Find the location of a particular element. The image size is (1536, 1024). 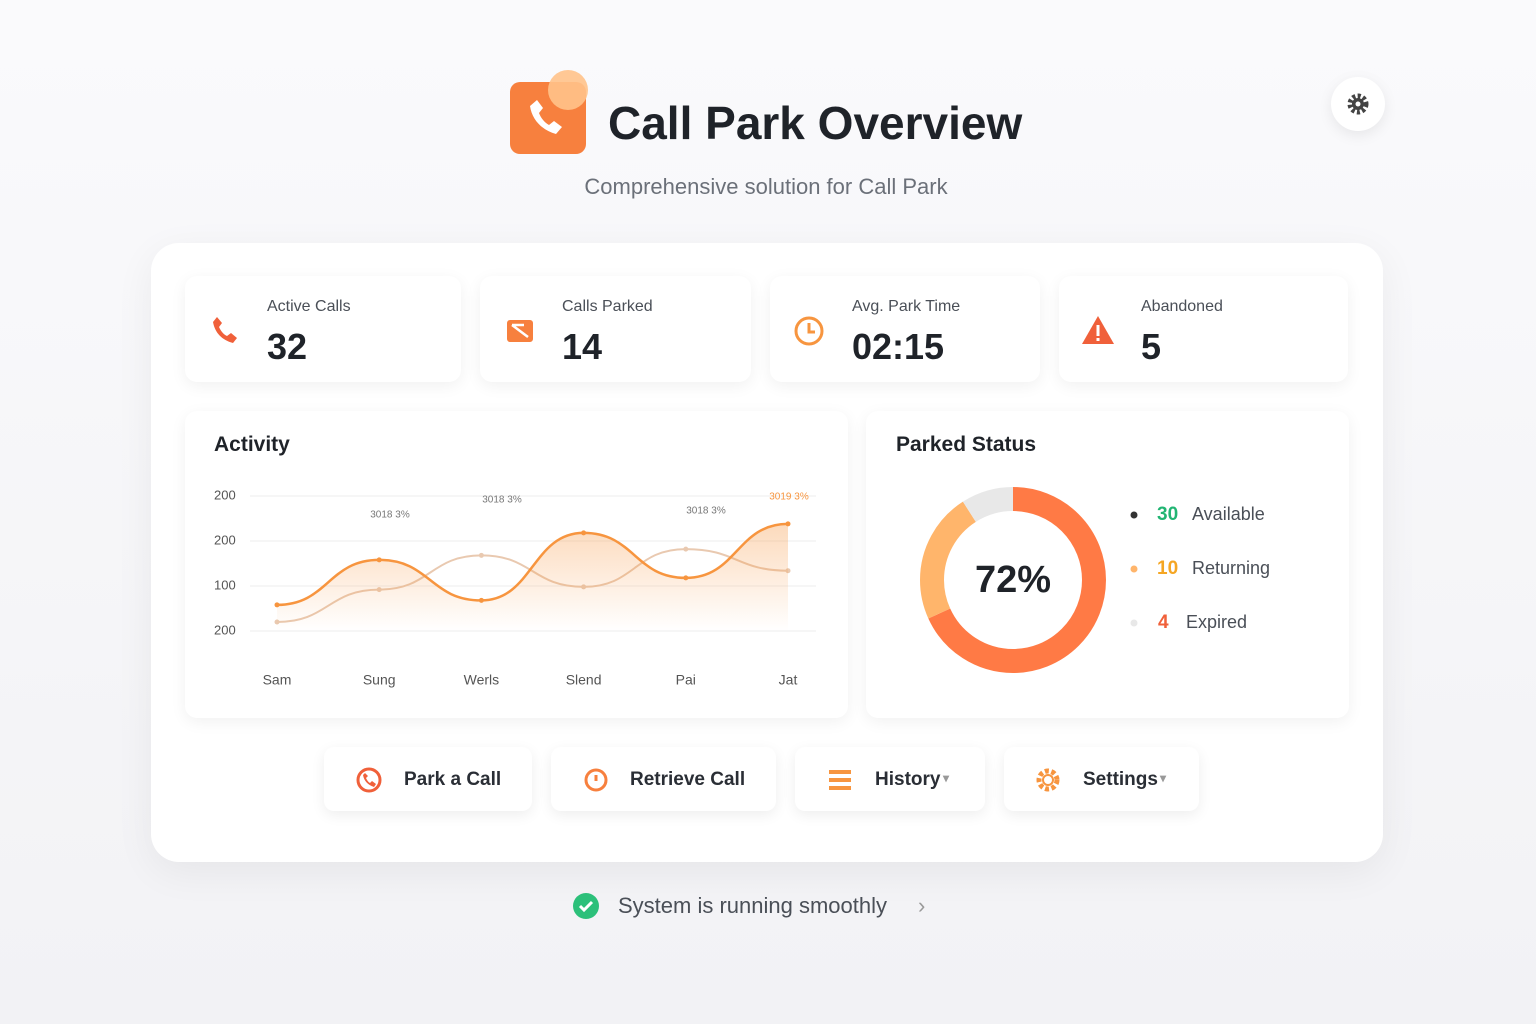

button-label: Park a Call is located at coordinates (453, 779).